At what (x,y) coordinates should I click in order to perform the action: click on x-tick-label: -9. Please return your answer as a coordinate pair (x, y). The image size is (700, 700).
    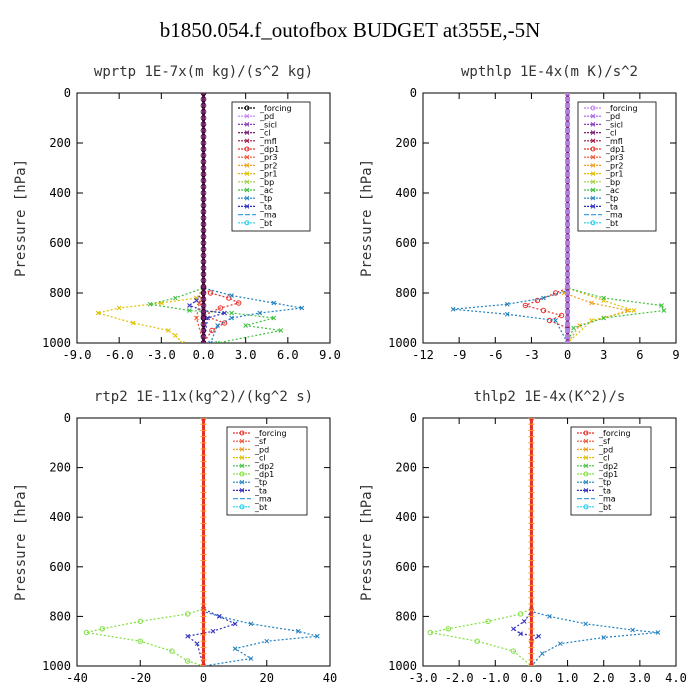
    Looking at the image, I should click on (459, 355).